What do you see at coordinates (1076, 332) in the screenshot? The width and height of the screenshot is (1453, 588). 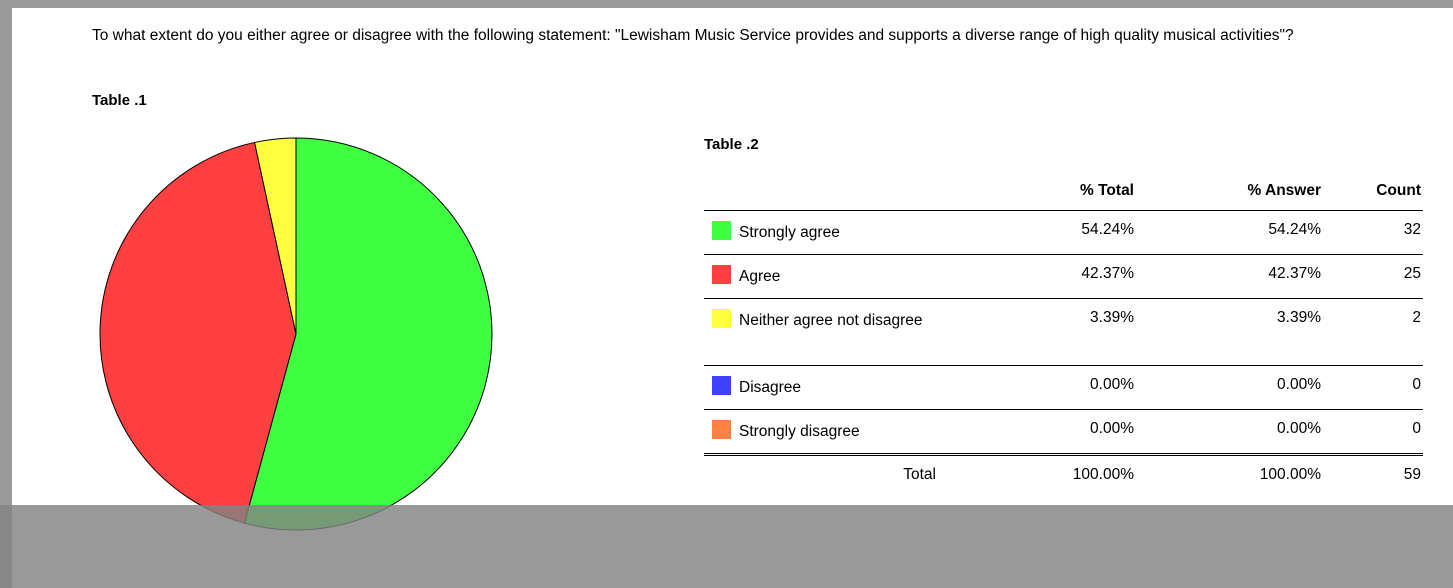 I see `row-pct-total: 3.39%` at bounding box center [1076, 332].